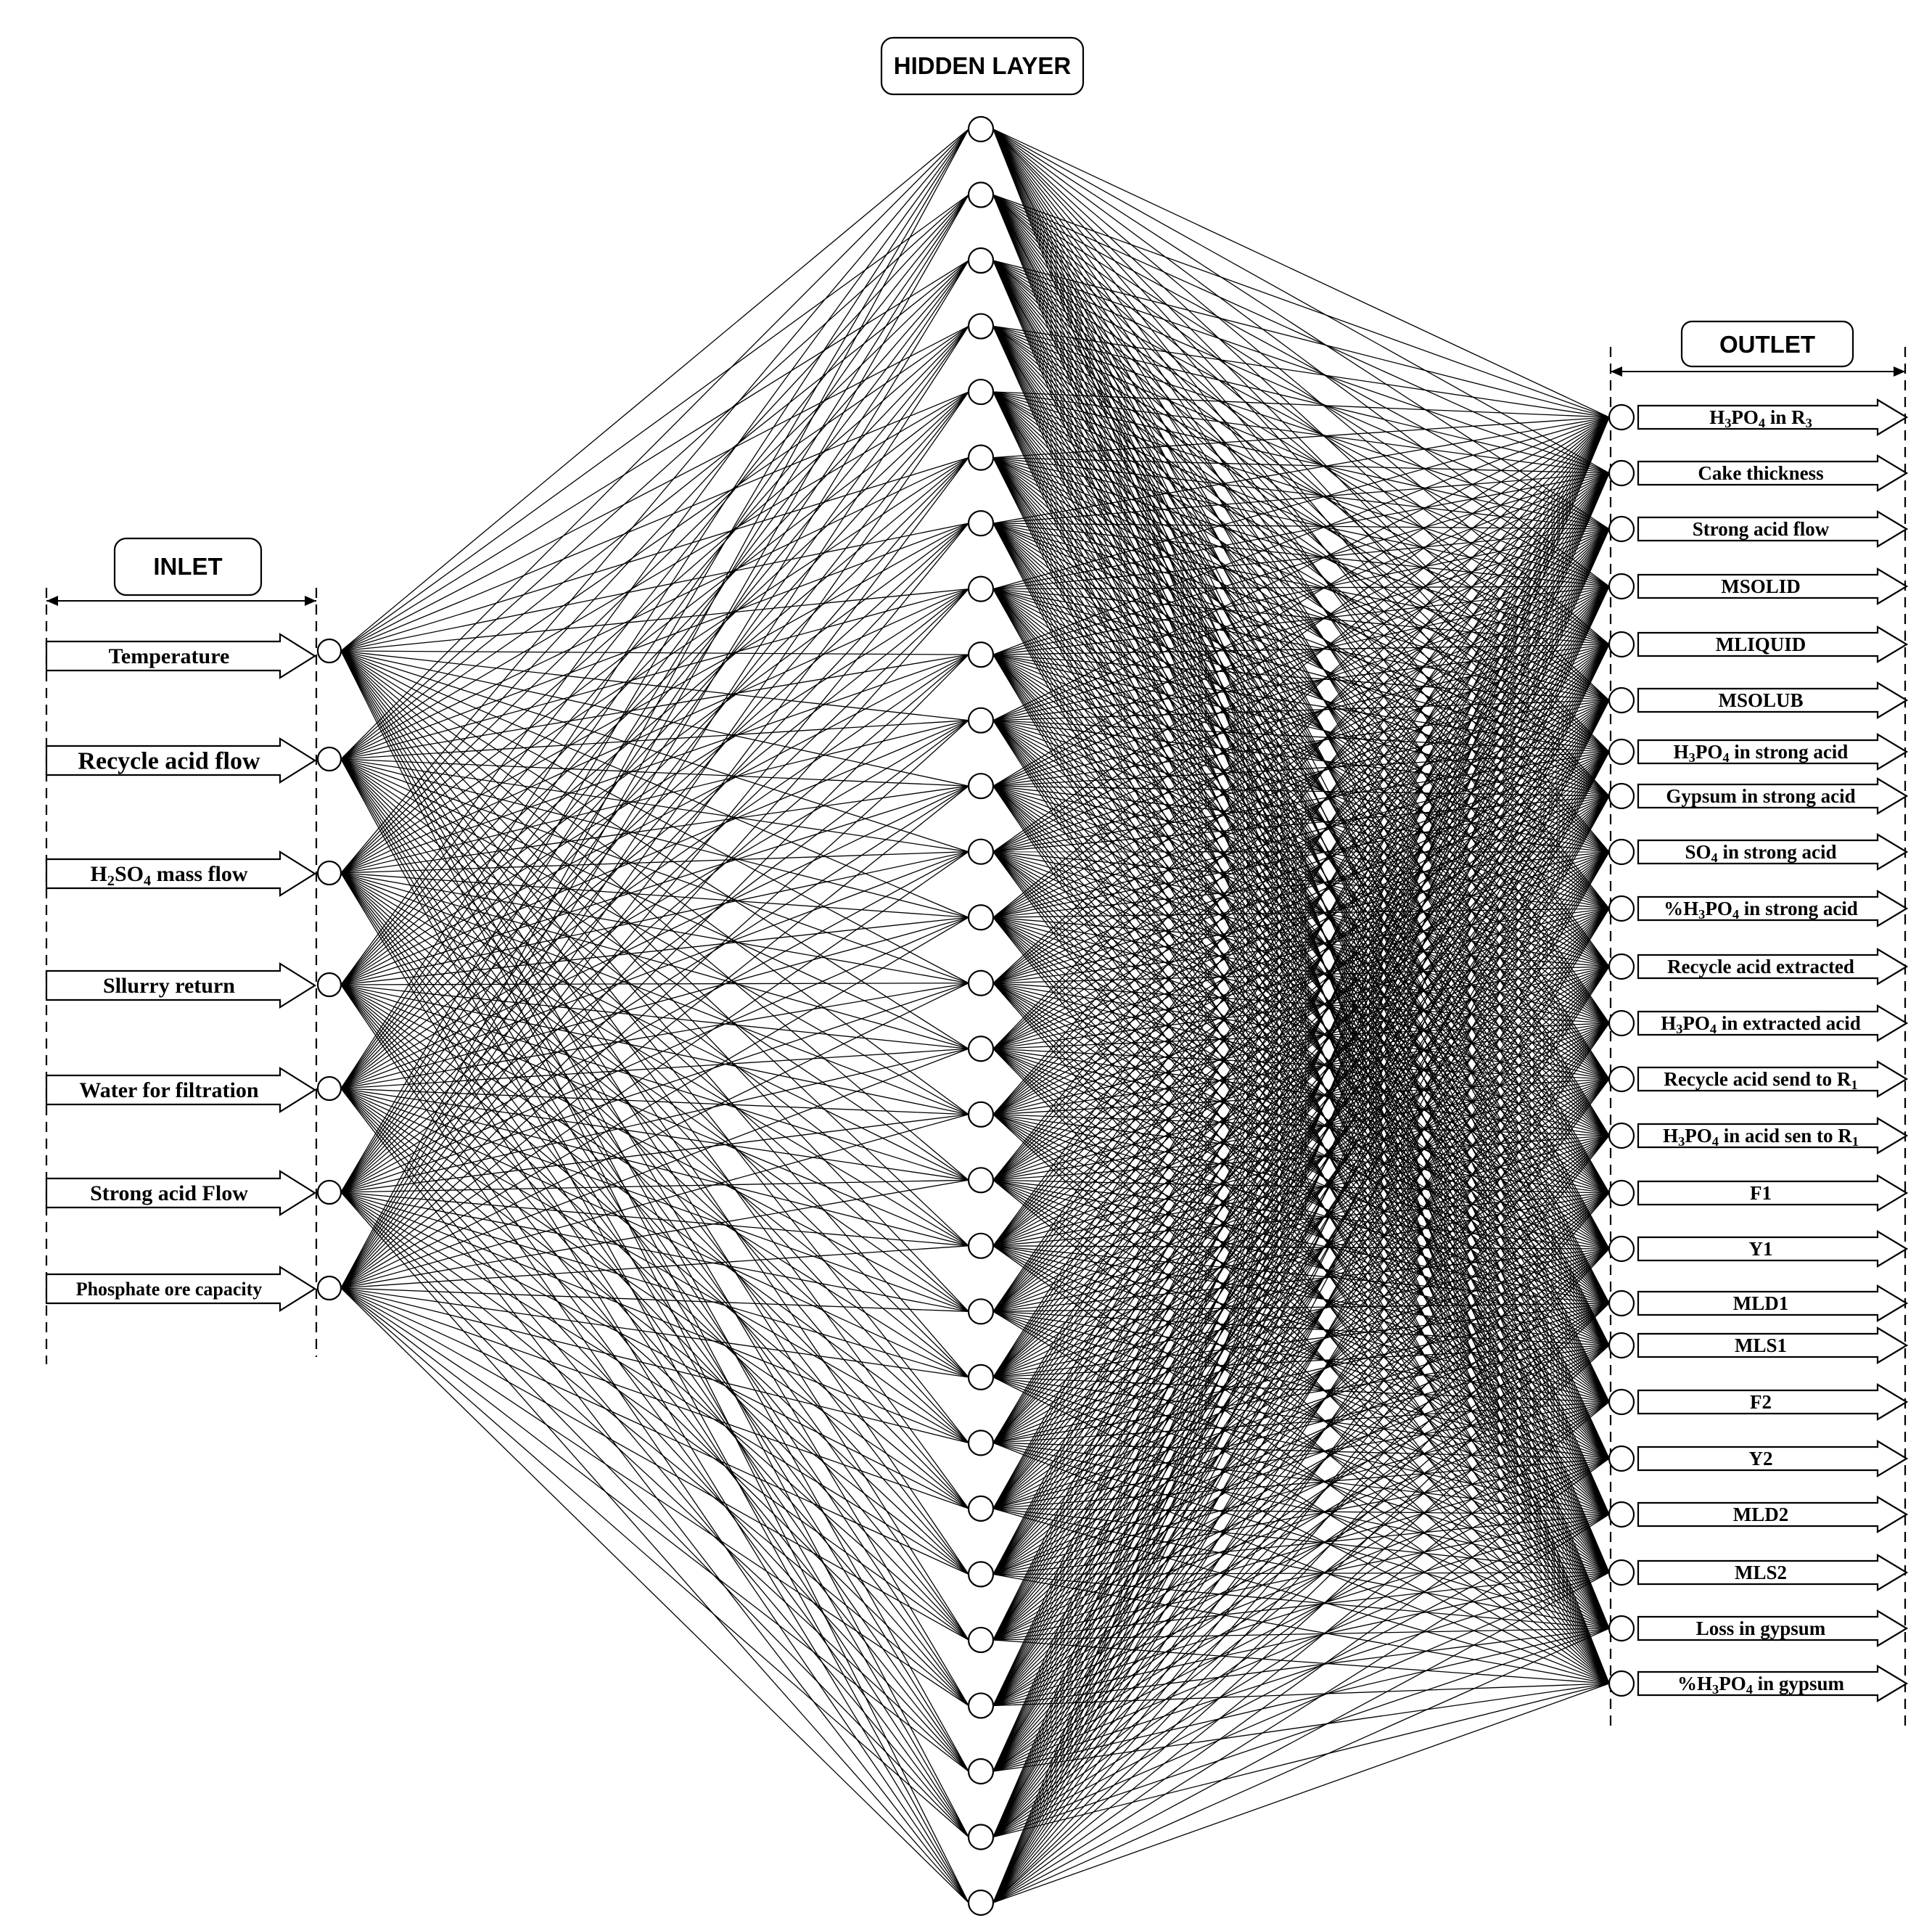 This screenshot has height=1923, width=1932. Describe the element at coordinates (1761, 529) in the screenshot. I see `outlet-label-3: Strong acid flow` at that location.